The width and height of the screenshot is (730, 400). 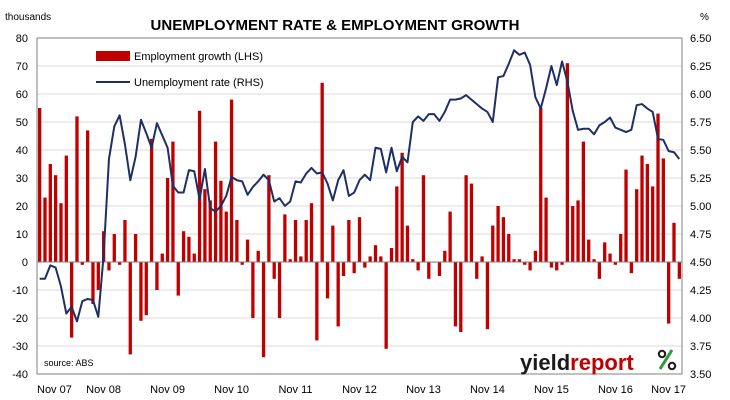 I want to click on x-tick-label: Nov 12, so click(x=359, y=390).